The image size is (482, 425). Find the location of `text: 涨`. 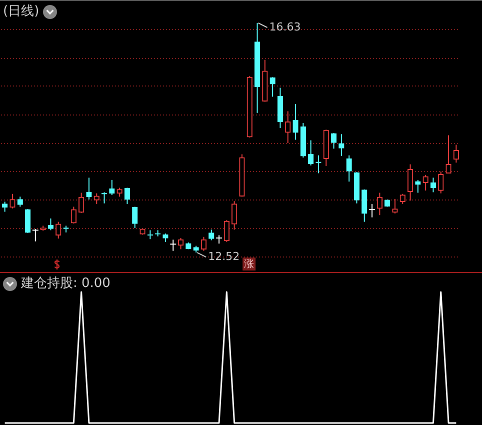

text: 涨 is located at coordinates (249, 264).